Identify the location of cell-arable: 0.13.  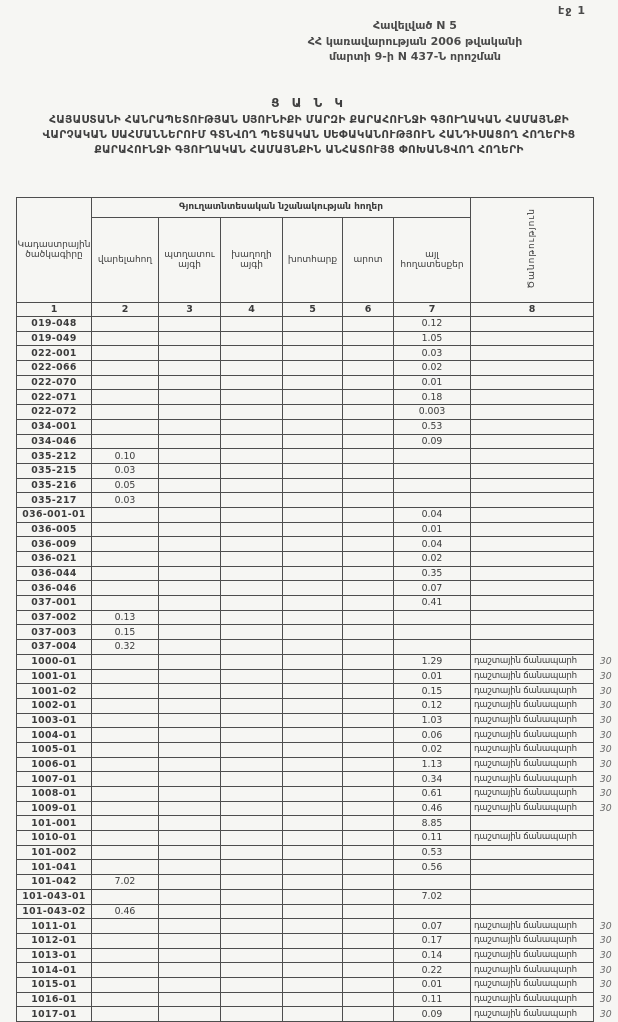
(125, 617).